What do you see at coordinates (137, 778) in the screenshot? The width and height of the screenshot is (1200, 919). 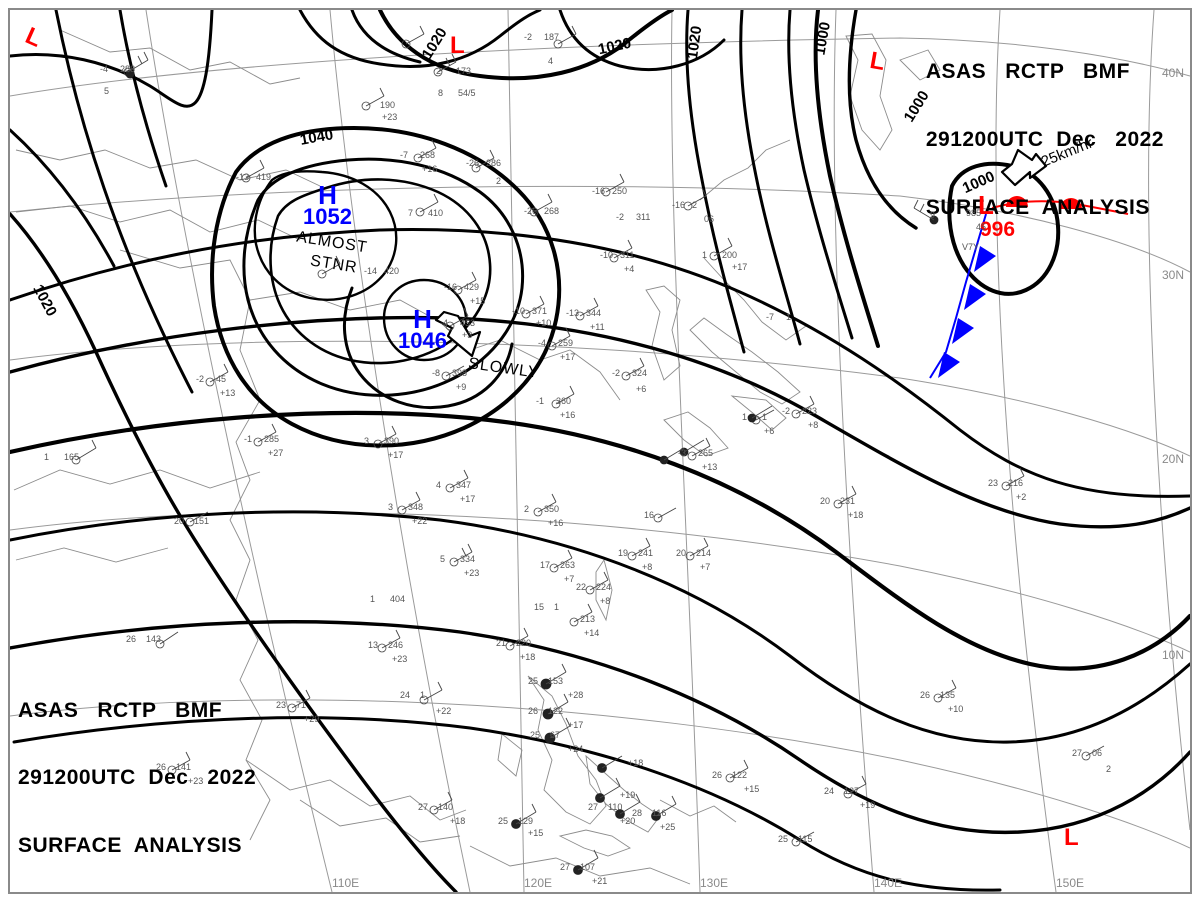 I see `product-line-2-bottom: 291200UTC Dec 2022` at bounding box center [137, 778].